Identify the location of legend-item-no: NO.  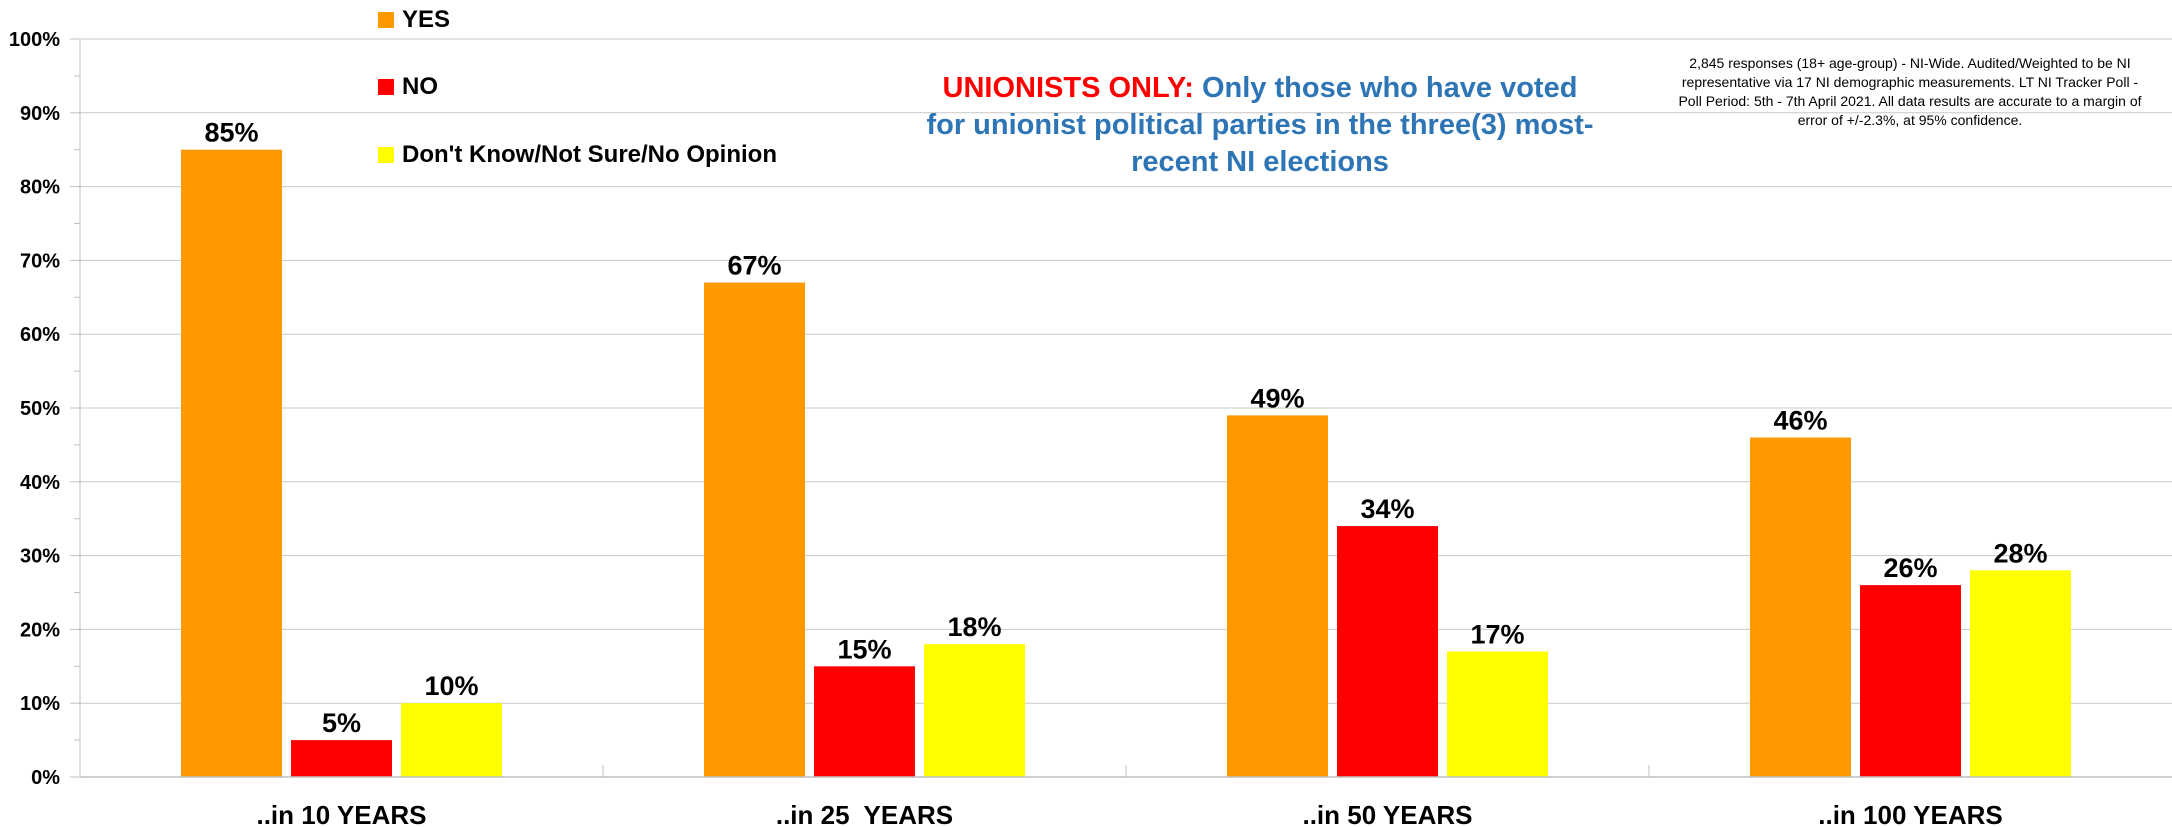
(408, 87).